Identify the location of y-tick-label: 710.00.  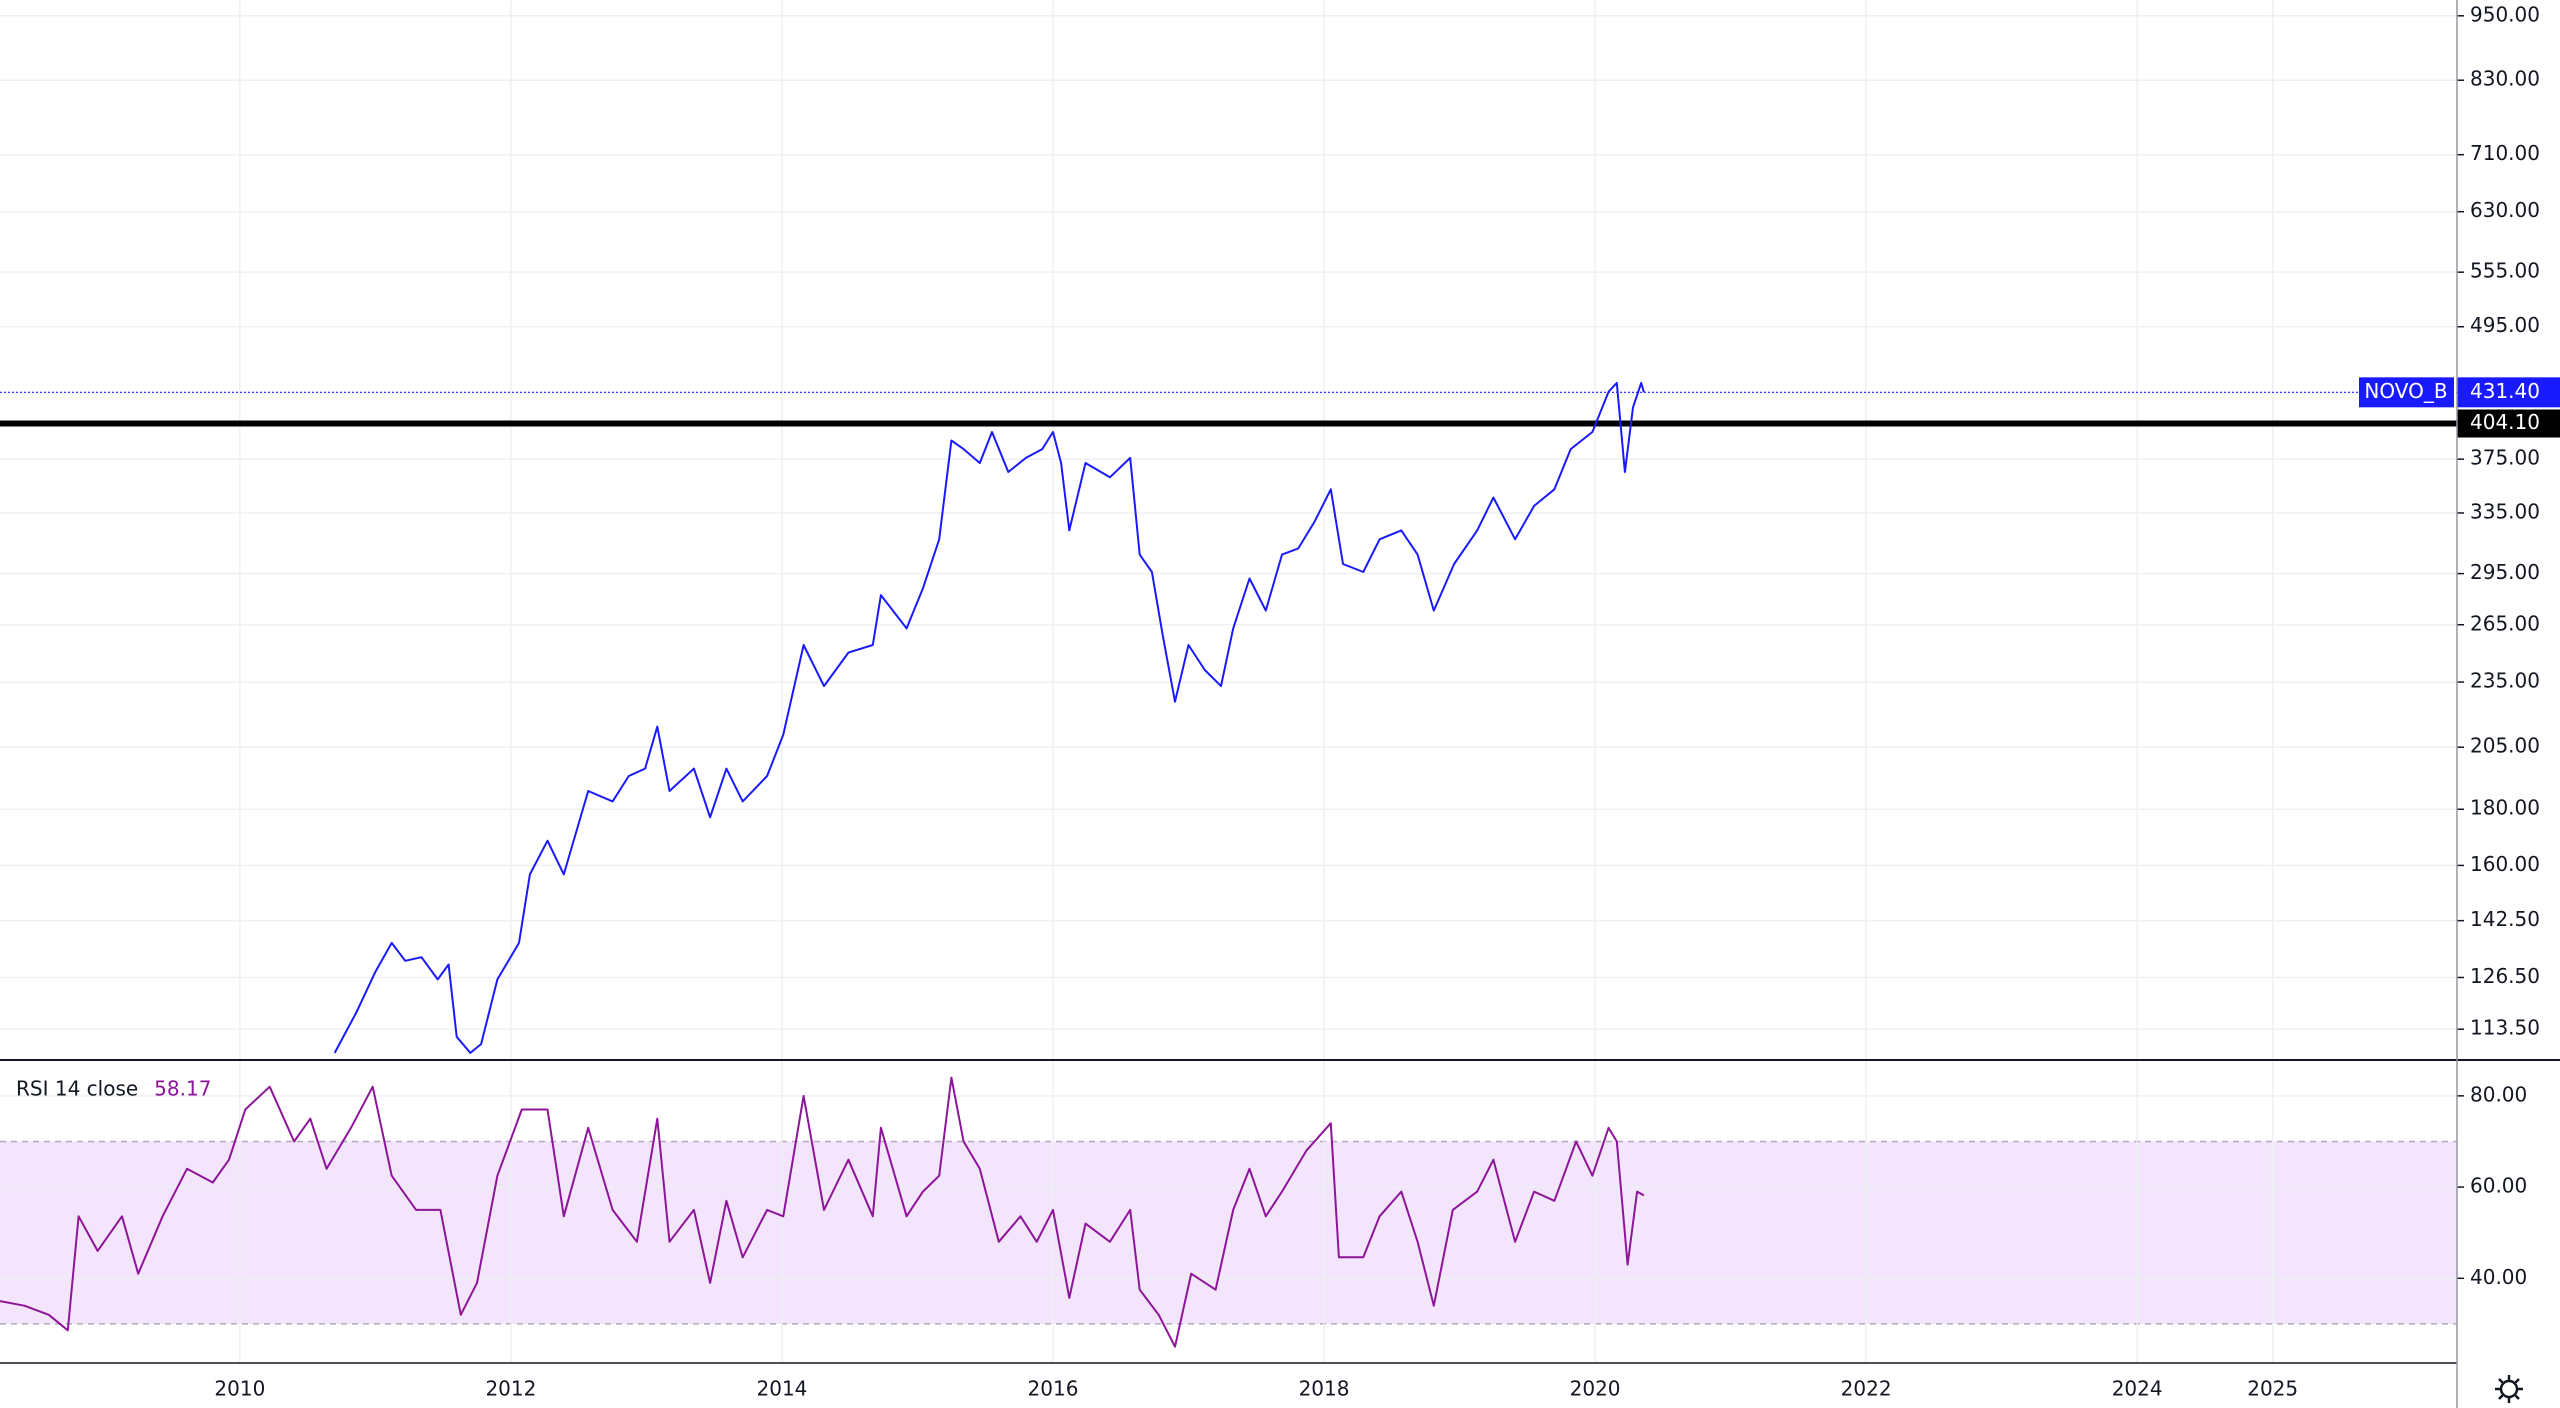
(2505, 153).